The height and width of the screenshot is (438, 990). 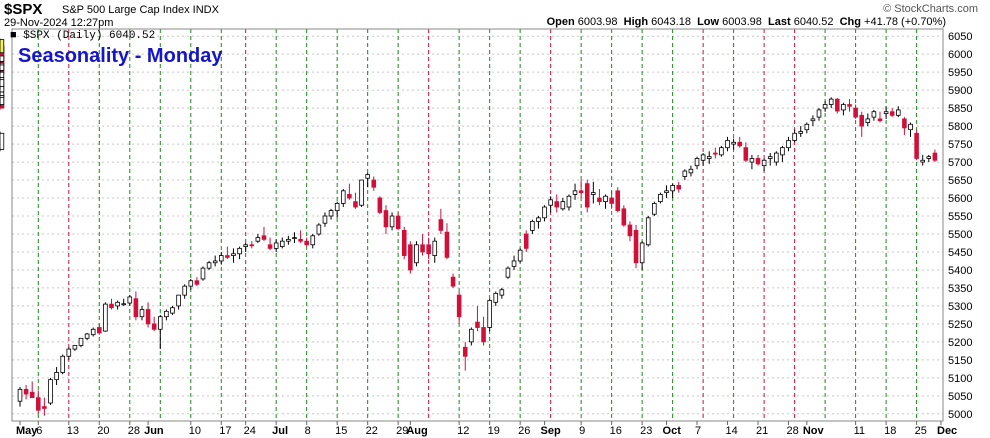 What do you see at coordinates (960, 181) in the screenshot?
I see `y-tick-label: 5650` at bounding box center [960, 181].